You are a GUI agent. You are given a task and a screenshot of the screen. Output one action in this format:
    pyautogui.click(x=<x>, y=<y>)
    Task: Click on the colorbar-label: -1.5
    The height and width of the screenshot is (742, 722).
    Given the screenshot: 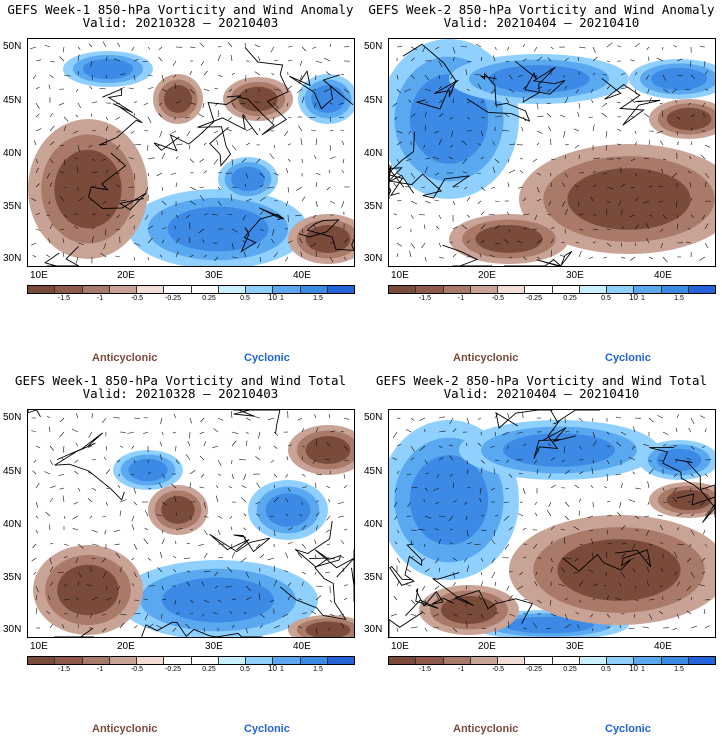 What is the action you would take?
    pyautogui.click(x=425, y=669)
    